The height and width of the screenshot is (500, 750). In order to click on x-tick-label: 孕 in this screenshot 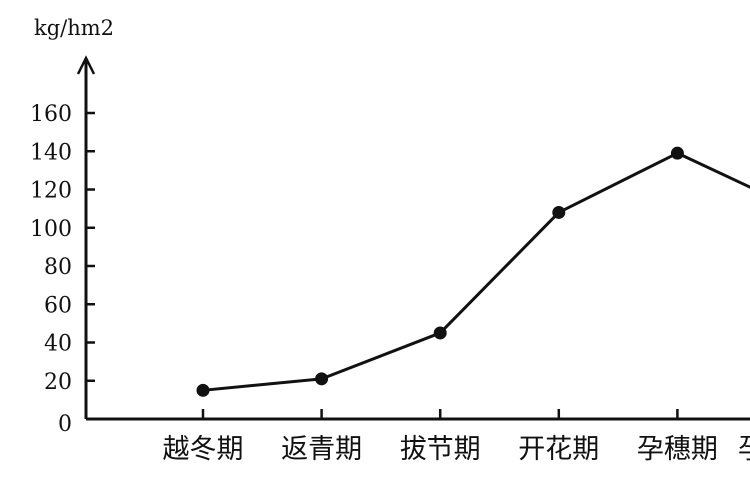, I will do `click(744, 449)`.